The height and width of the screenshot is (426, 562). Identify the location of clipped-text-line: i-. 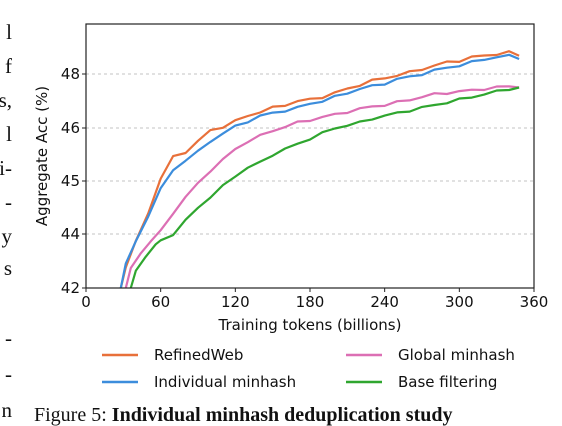
(6, 168).